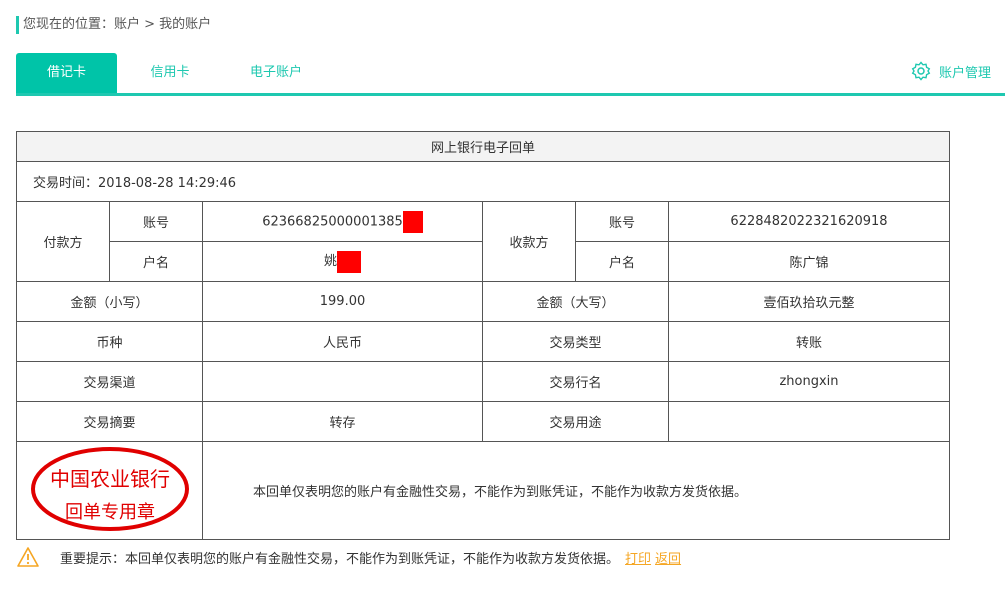  I want to click on stamp-cell: 中国农业银行 回单专用章, so click(109, 490).